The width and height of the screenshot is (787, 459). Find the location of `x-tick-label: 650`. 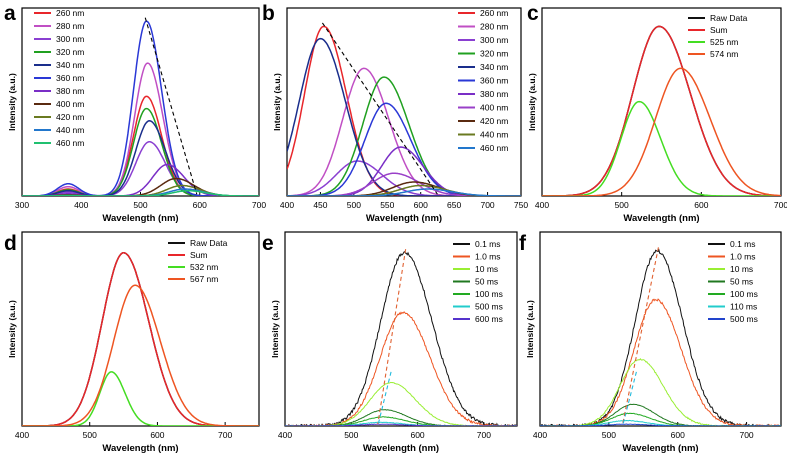

x-tick-label: 650 is located at coordinates (454, 205).